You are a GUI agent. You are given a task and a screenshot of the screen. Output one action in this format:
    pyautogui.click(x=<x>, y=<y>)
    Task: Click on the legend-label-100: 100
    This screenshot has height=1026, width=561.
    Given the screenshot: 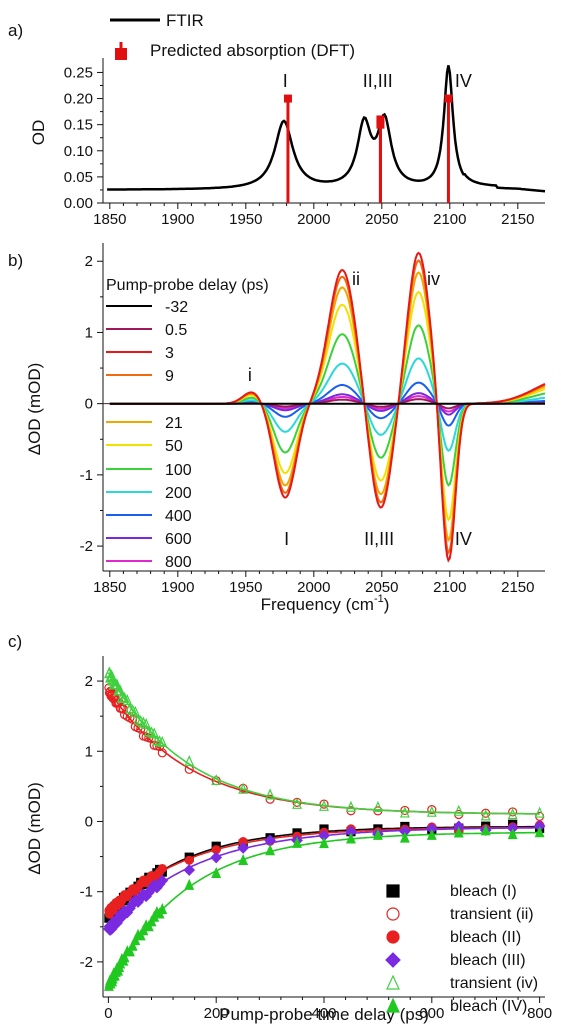 What is the action you would take?
    pyautogui.click(x=178, y=470)
    